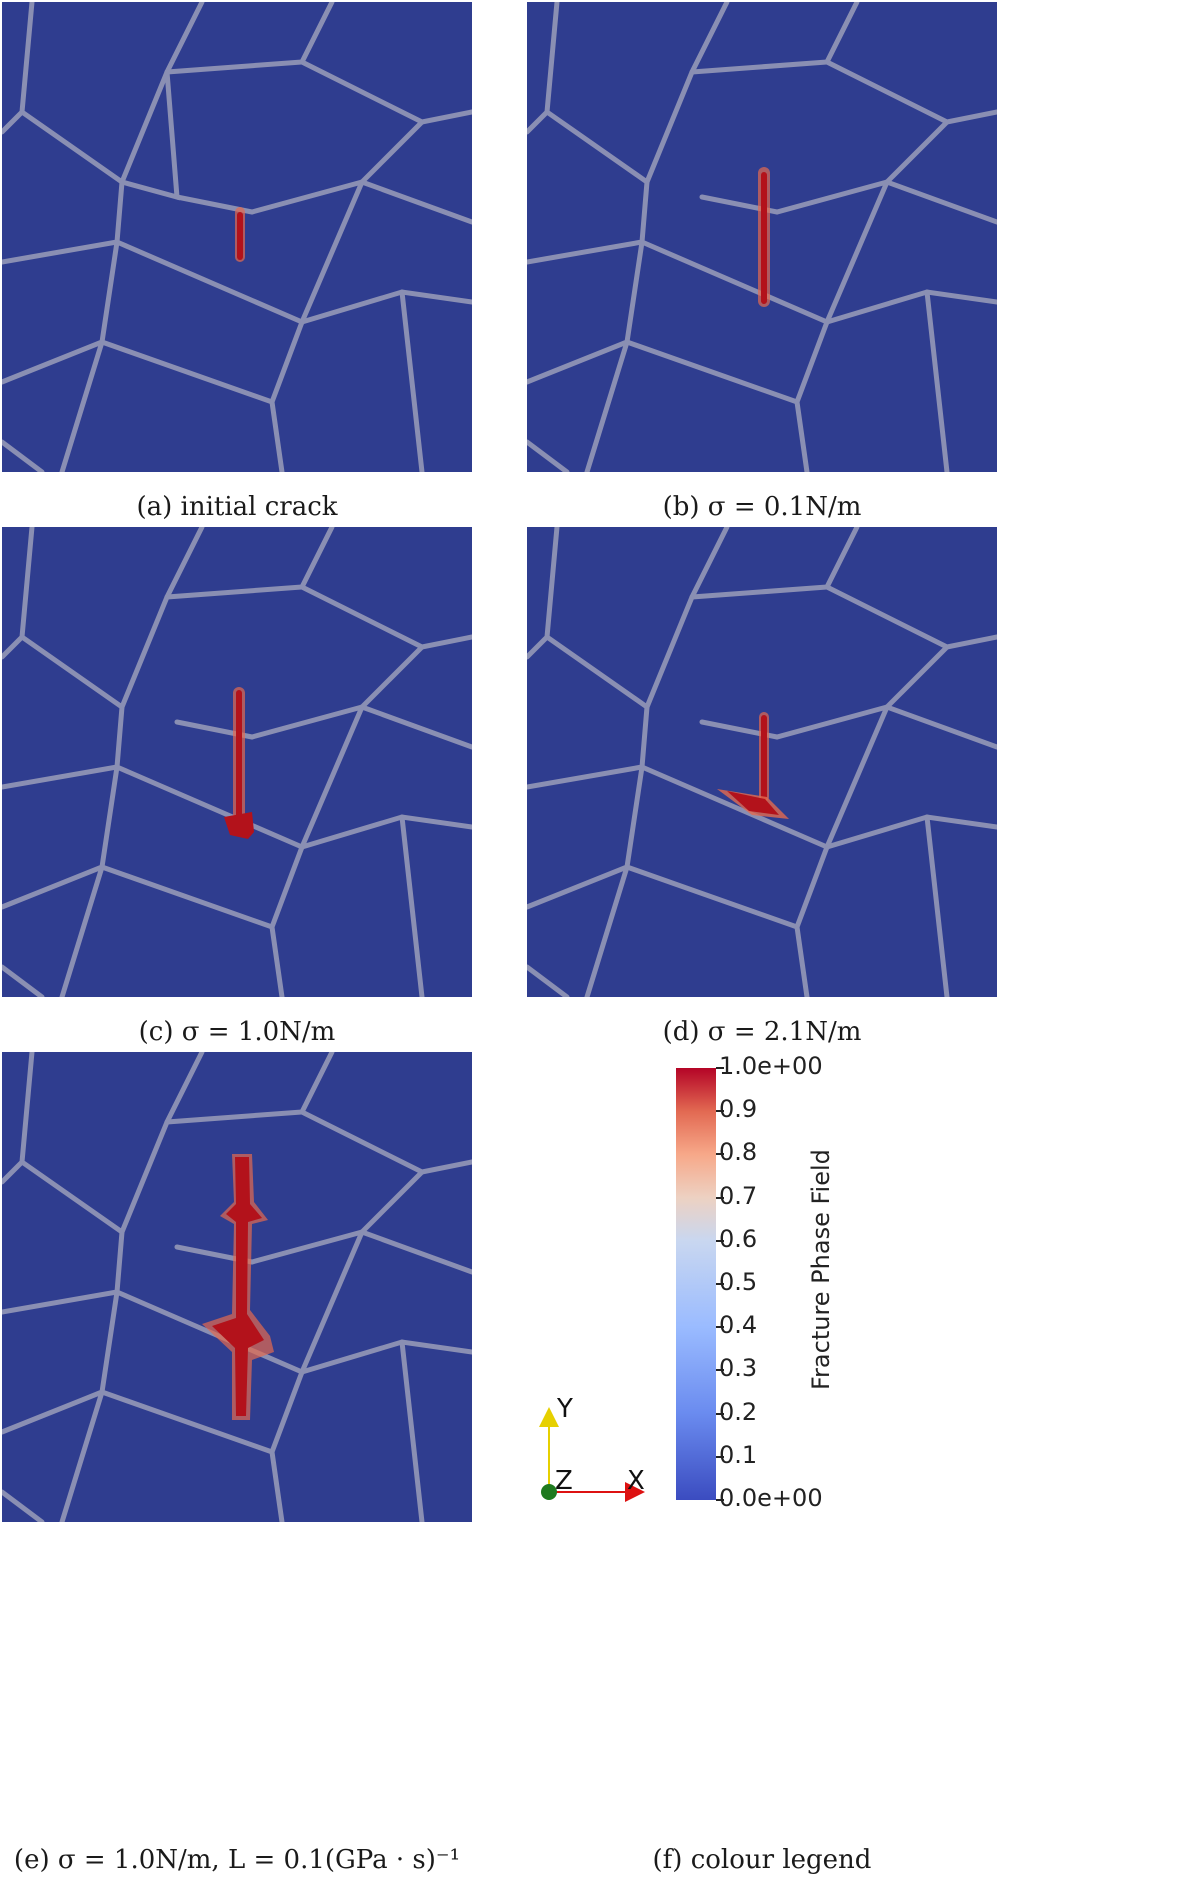 This screenshot has width=1200, height=1885. I want to click on simulation-image-e, so click(237, 1287).